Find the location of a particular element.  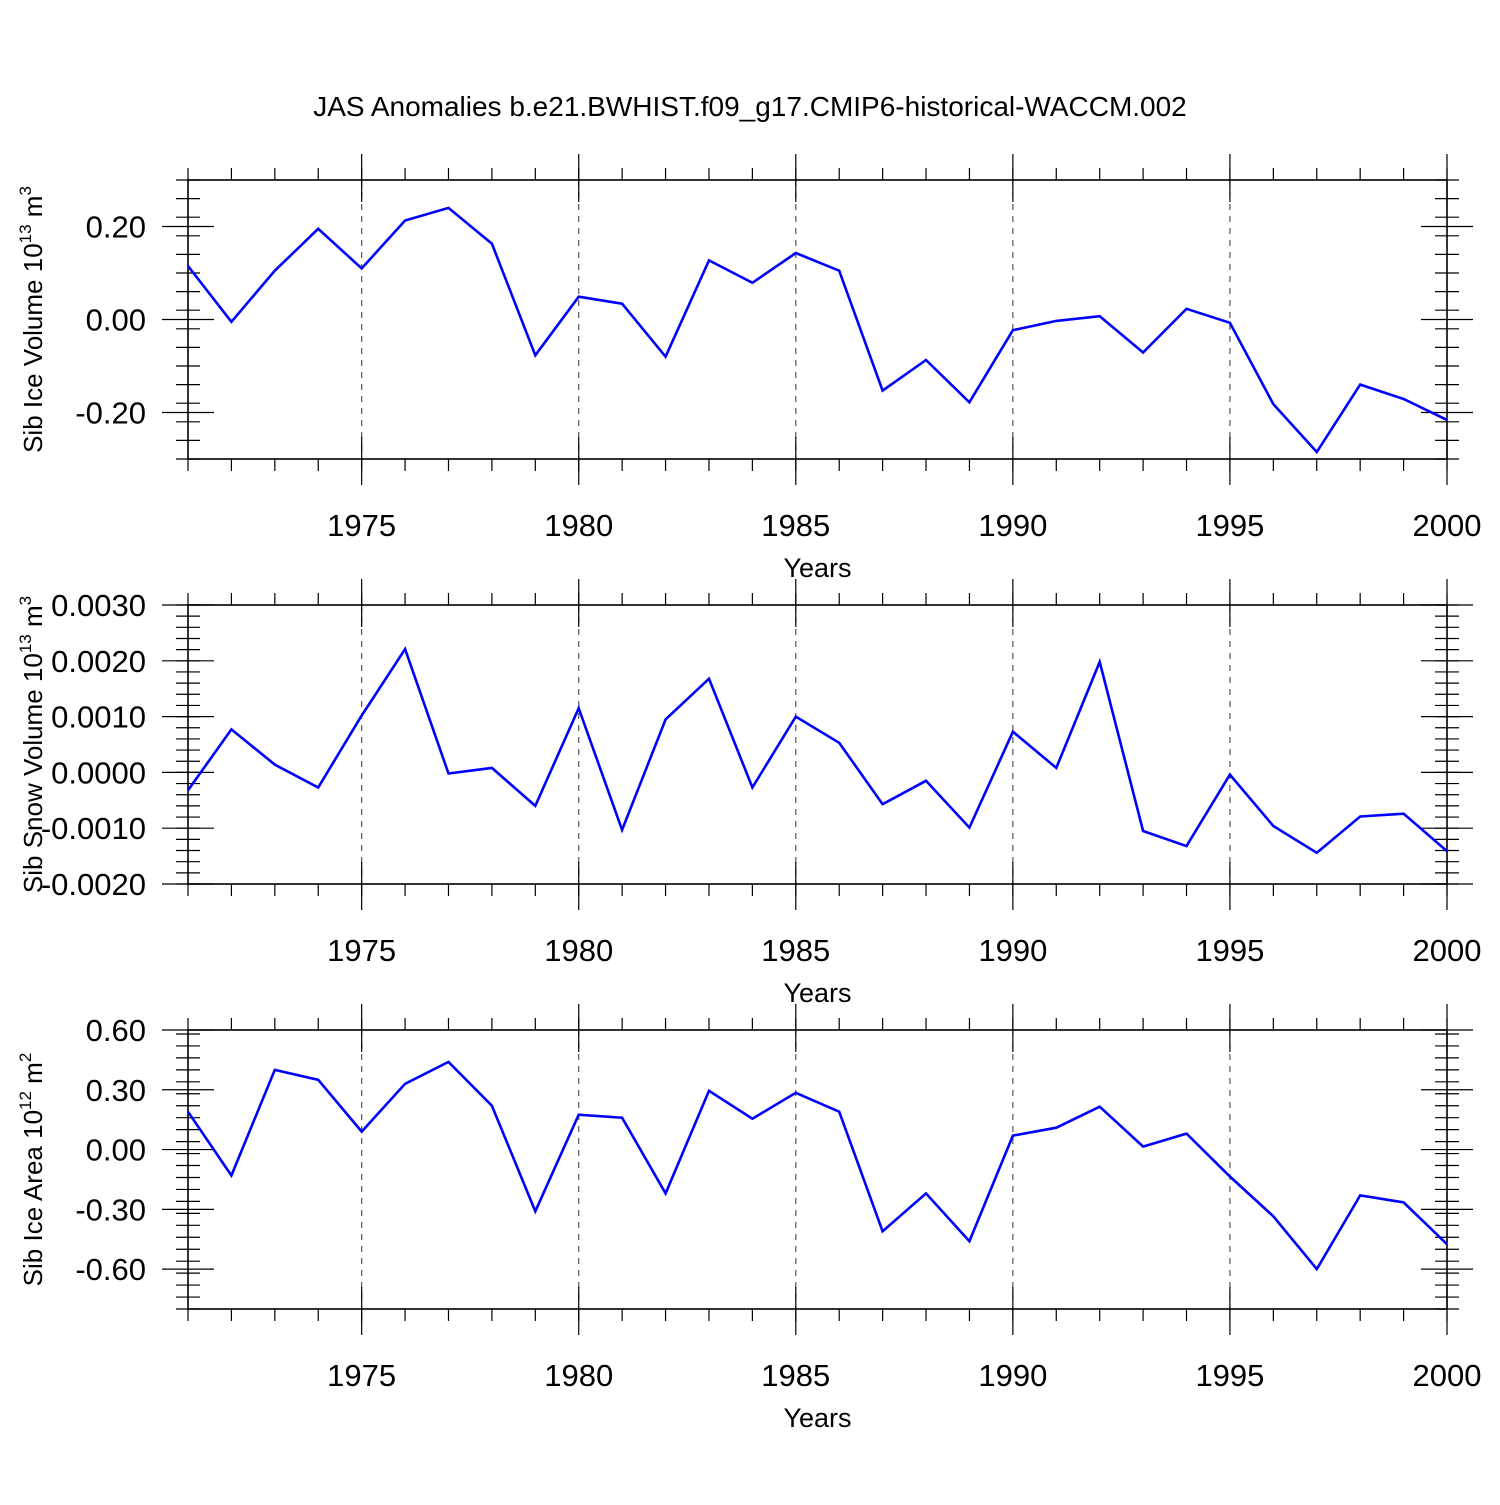

y-axis-title: Sib Ice Area 1012 m2 is located at coordinates (32, 1170).